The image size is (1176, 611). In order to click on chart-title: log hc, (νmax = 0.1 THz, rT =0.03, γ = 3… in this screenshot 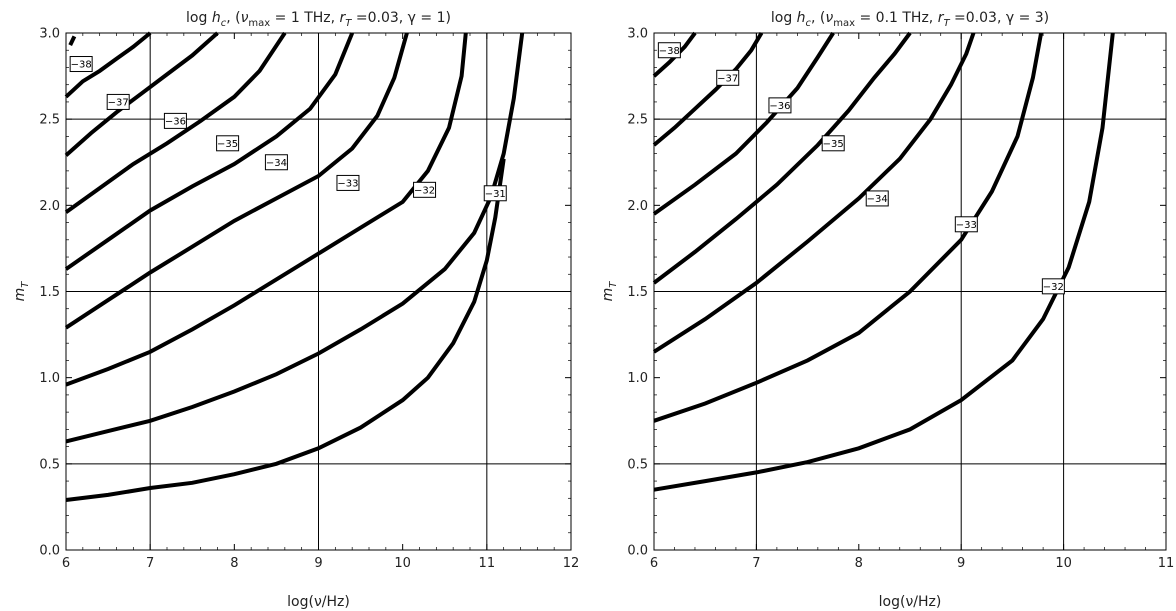, I will do `click(910, 19)`.